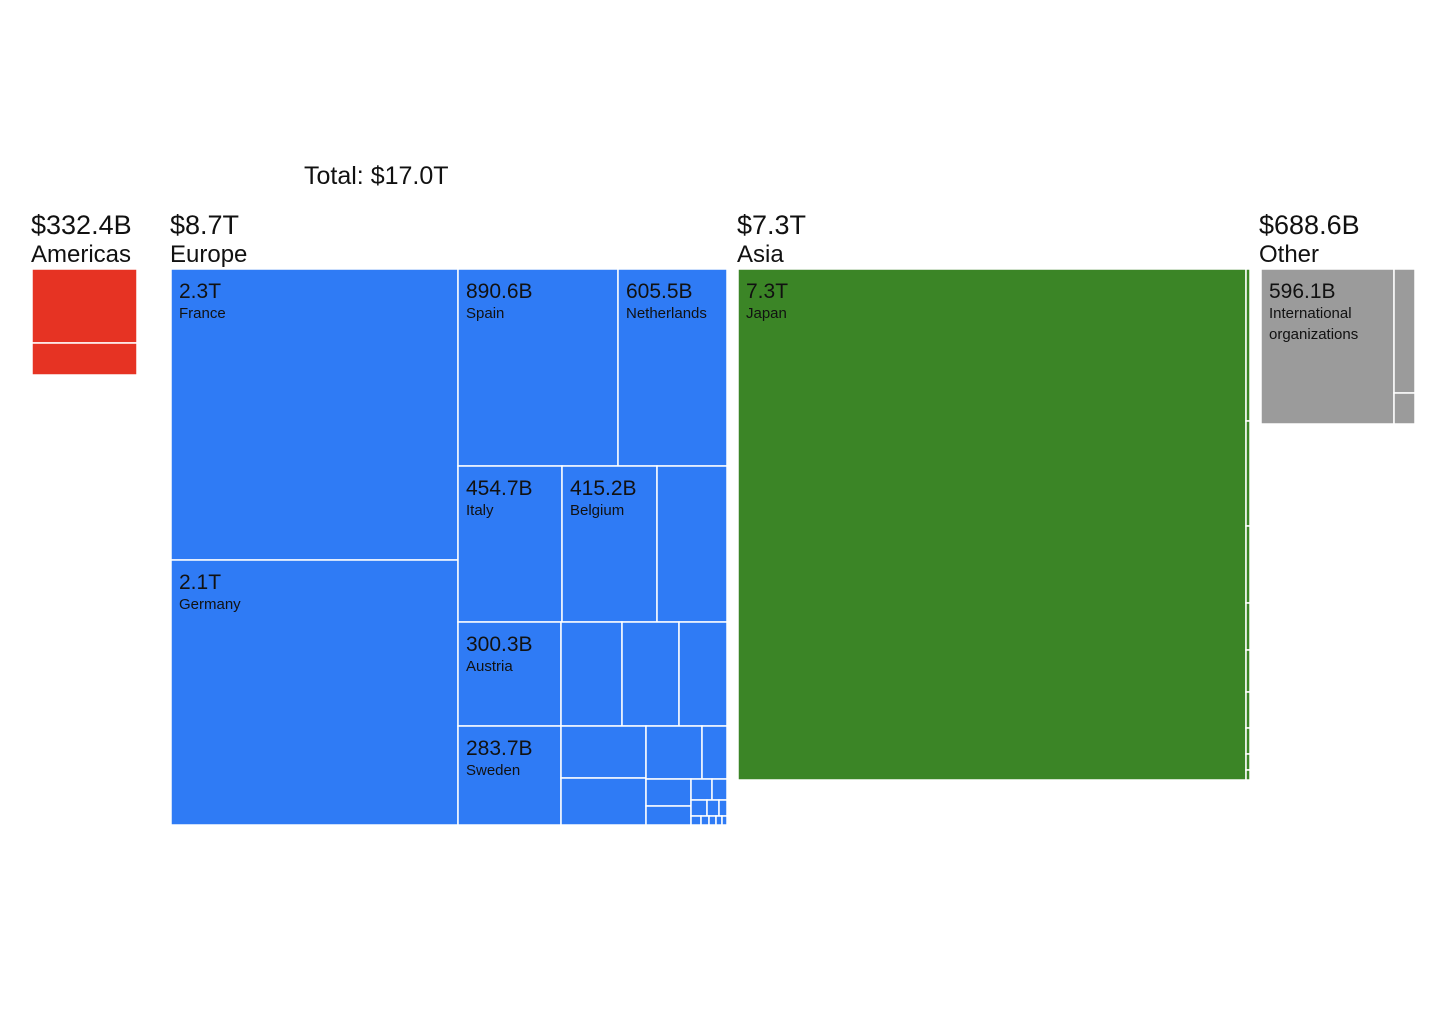 This screenshot has height=1024, width=1451. Describe the element at coordinates (771, 225) in the screenshot. I see `group-value-asia: $7.3T` at that location.